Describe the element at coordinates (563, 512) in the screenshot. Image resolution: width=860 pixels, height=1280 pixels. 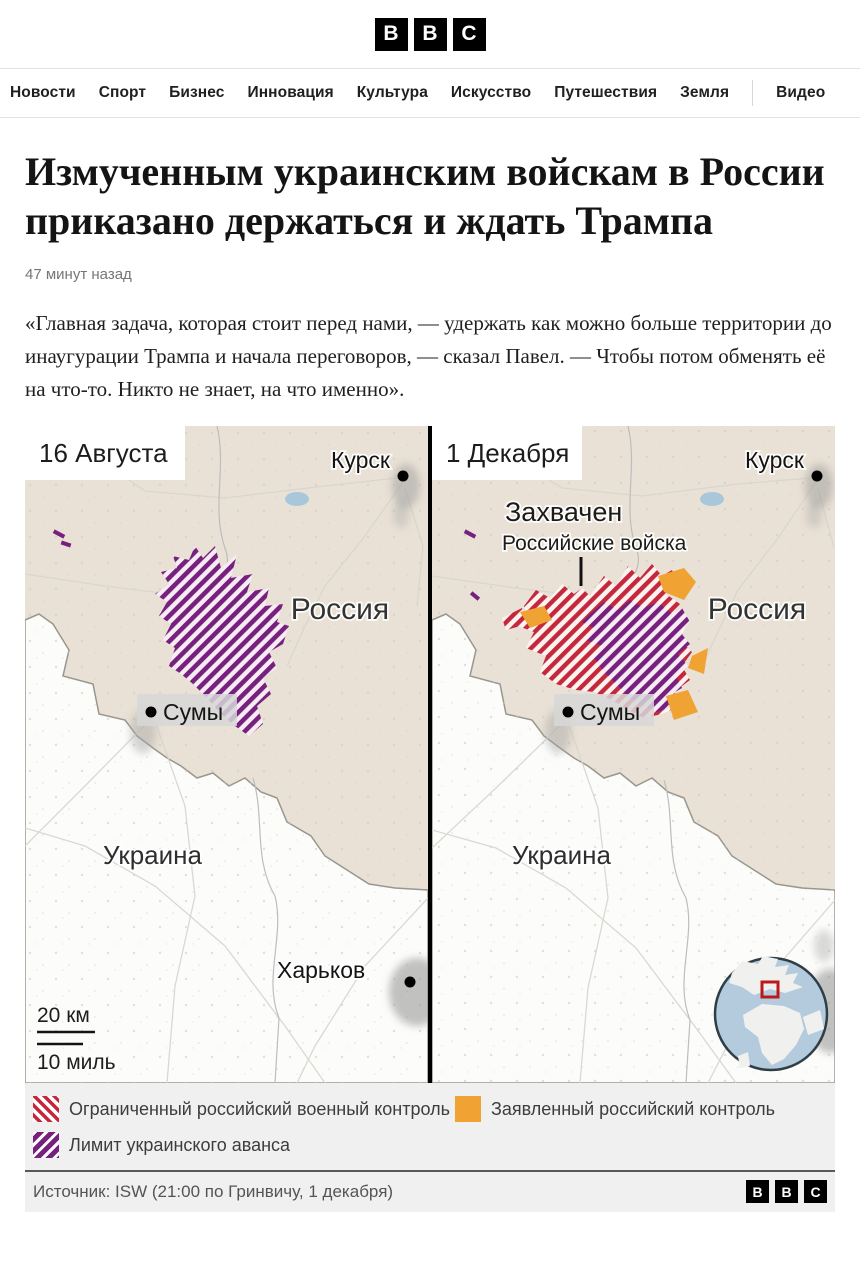
I see `annotation-title: Захвачен` at that location.